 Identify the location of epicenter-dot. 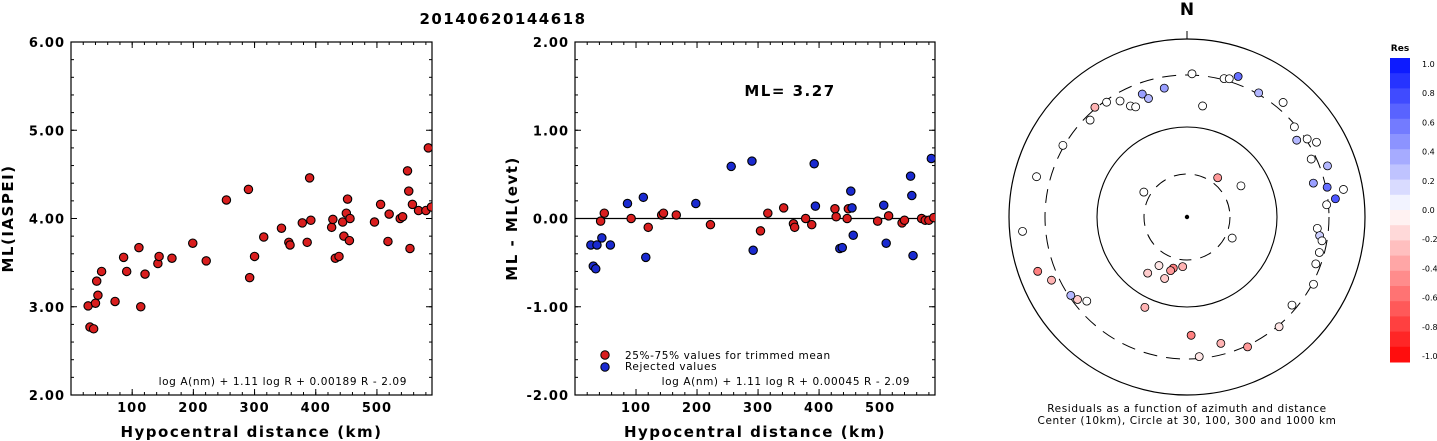
(1187, 217).